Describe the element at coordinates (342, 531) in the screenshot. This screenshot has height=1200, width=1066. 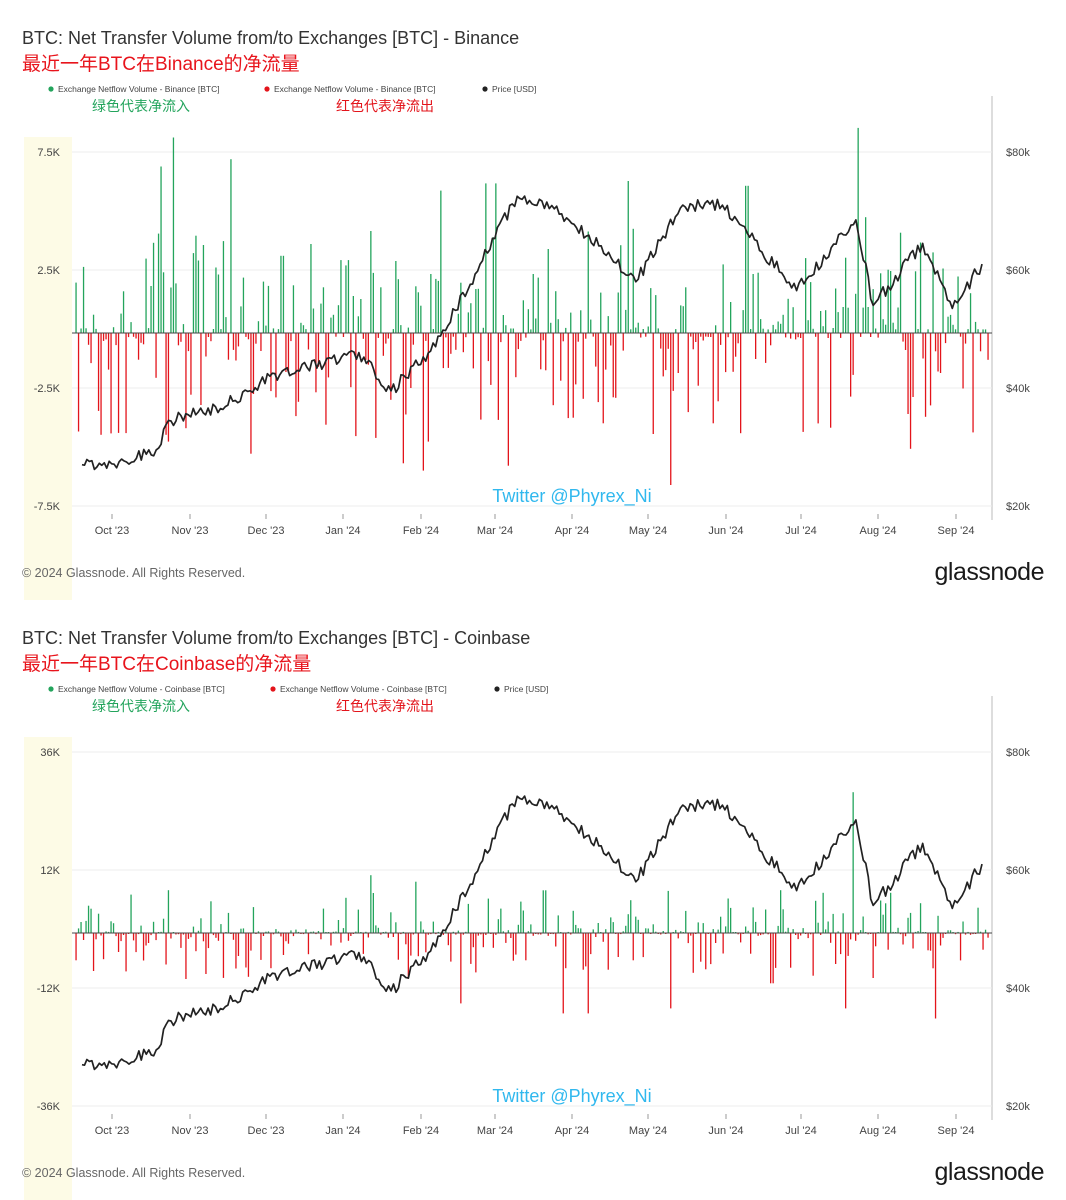
I see `x-tick-label: Jan '24` at that location.